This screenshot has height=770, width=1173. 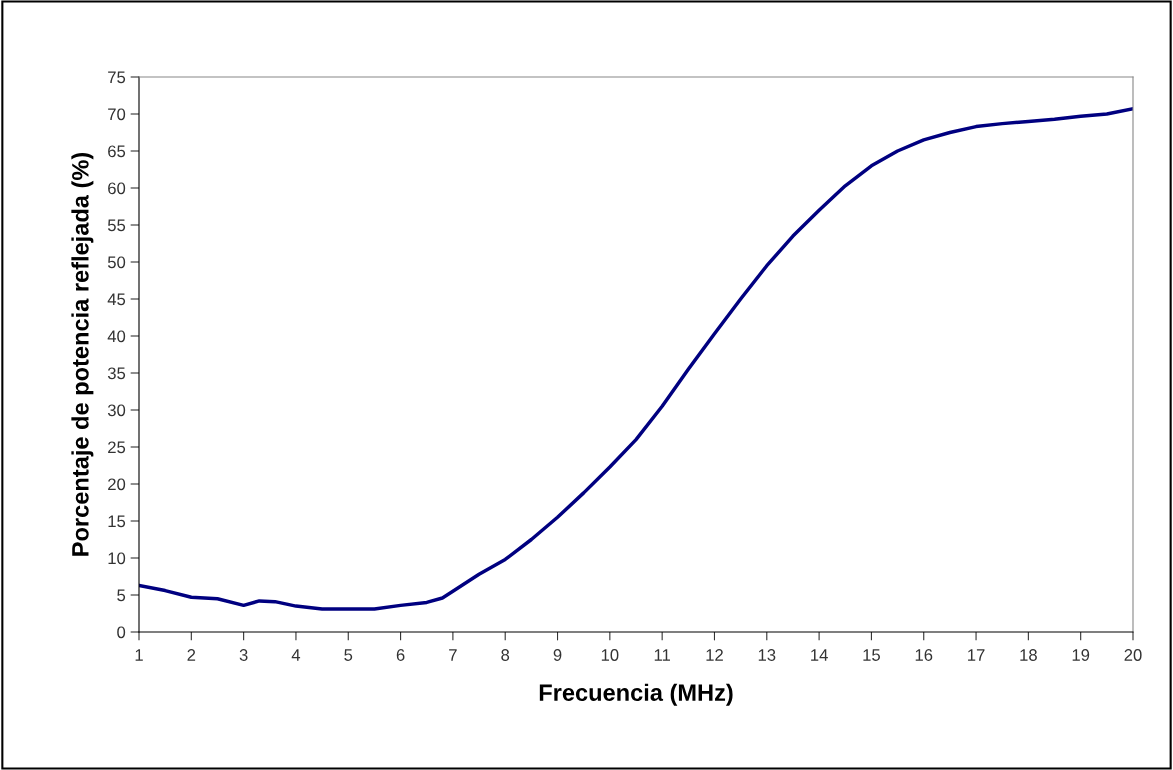 What do you see at coordinates (117, 484) in the screenshot?
I see `y-tick-label: 20` at bounding box center [117, 484].